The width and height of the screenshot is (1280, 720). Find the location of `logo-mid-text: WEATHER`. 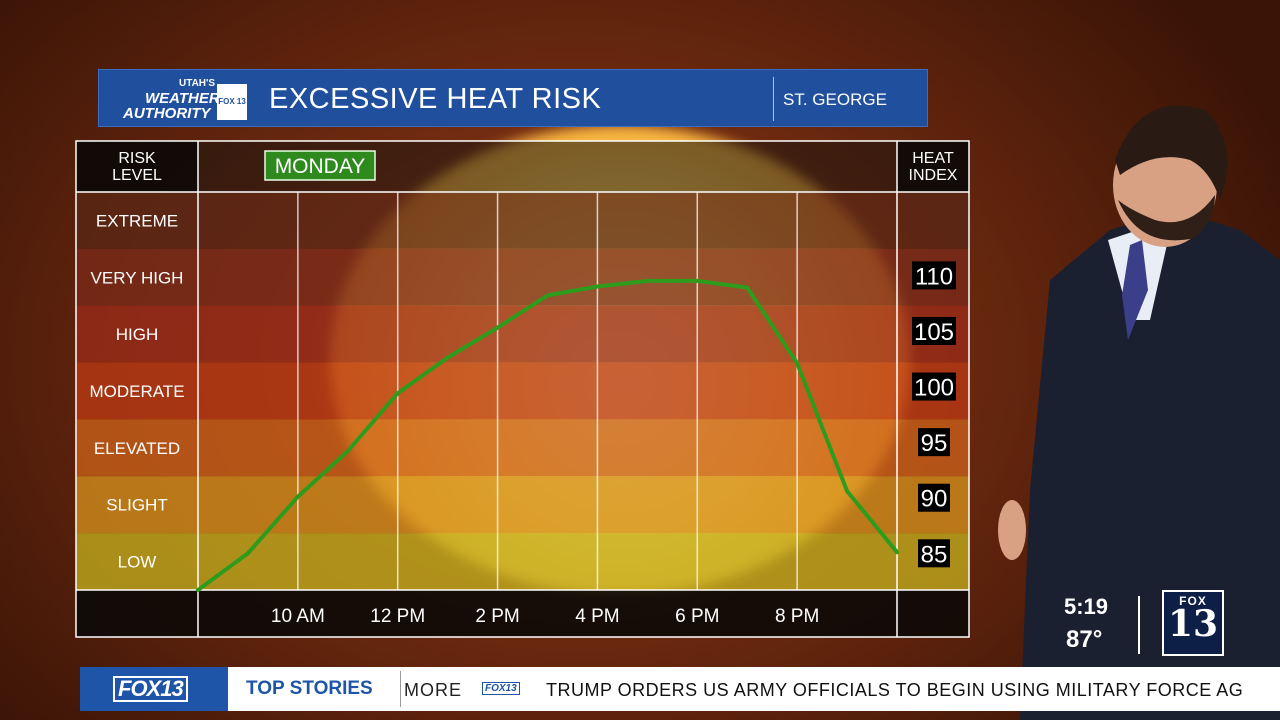

logo-mid-text: WEATHER is located at coordinates (182, 98).